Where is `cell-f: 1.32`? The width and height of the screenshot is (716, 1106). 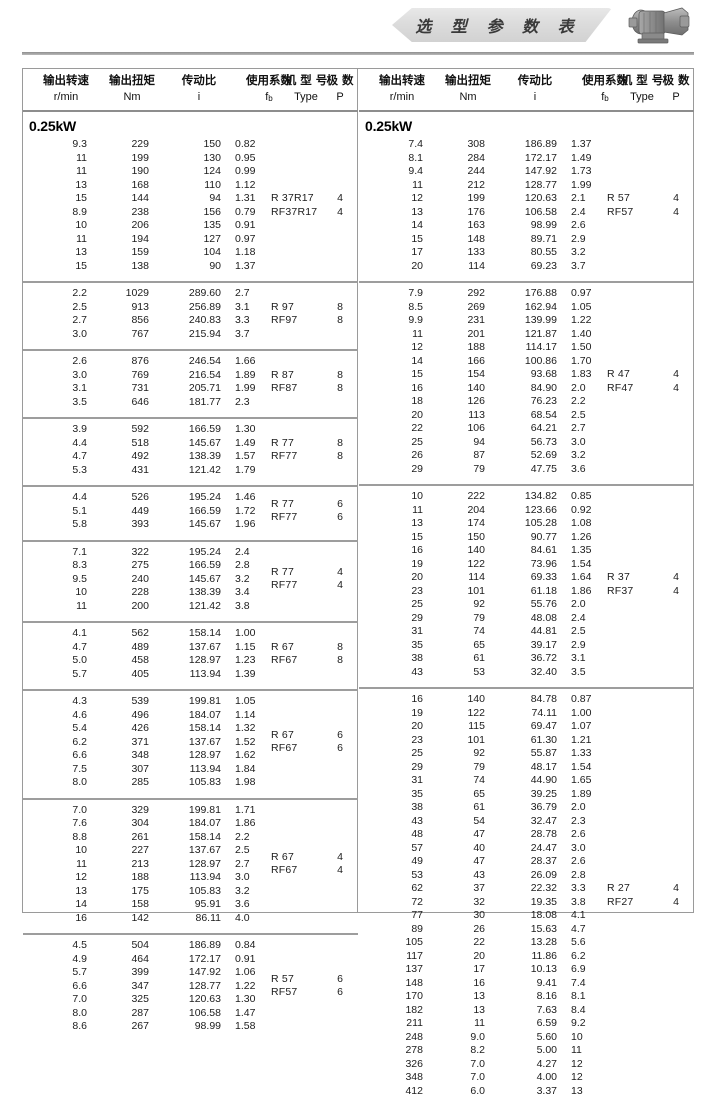 cell-f: 1.32 is located at coordinates (245, 728).